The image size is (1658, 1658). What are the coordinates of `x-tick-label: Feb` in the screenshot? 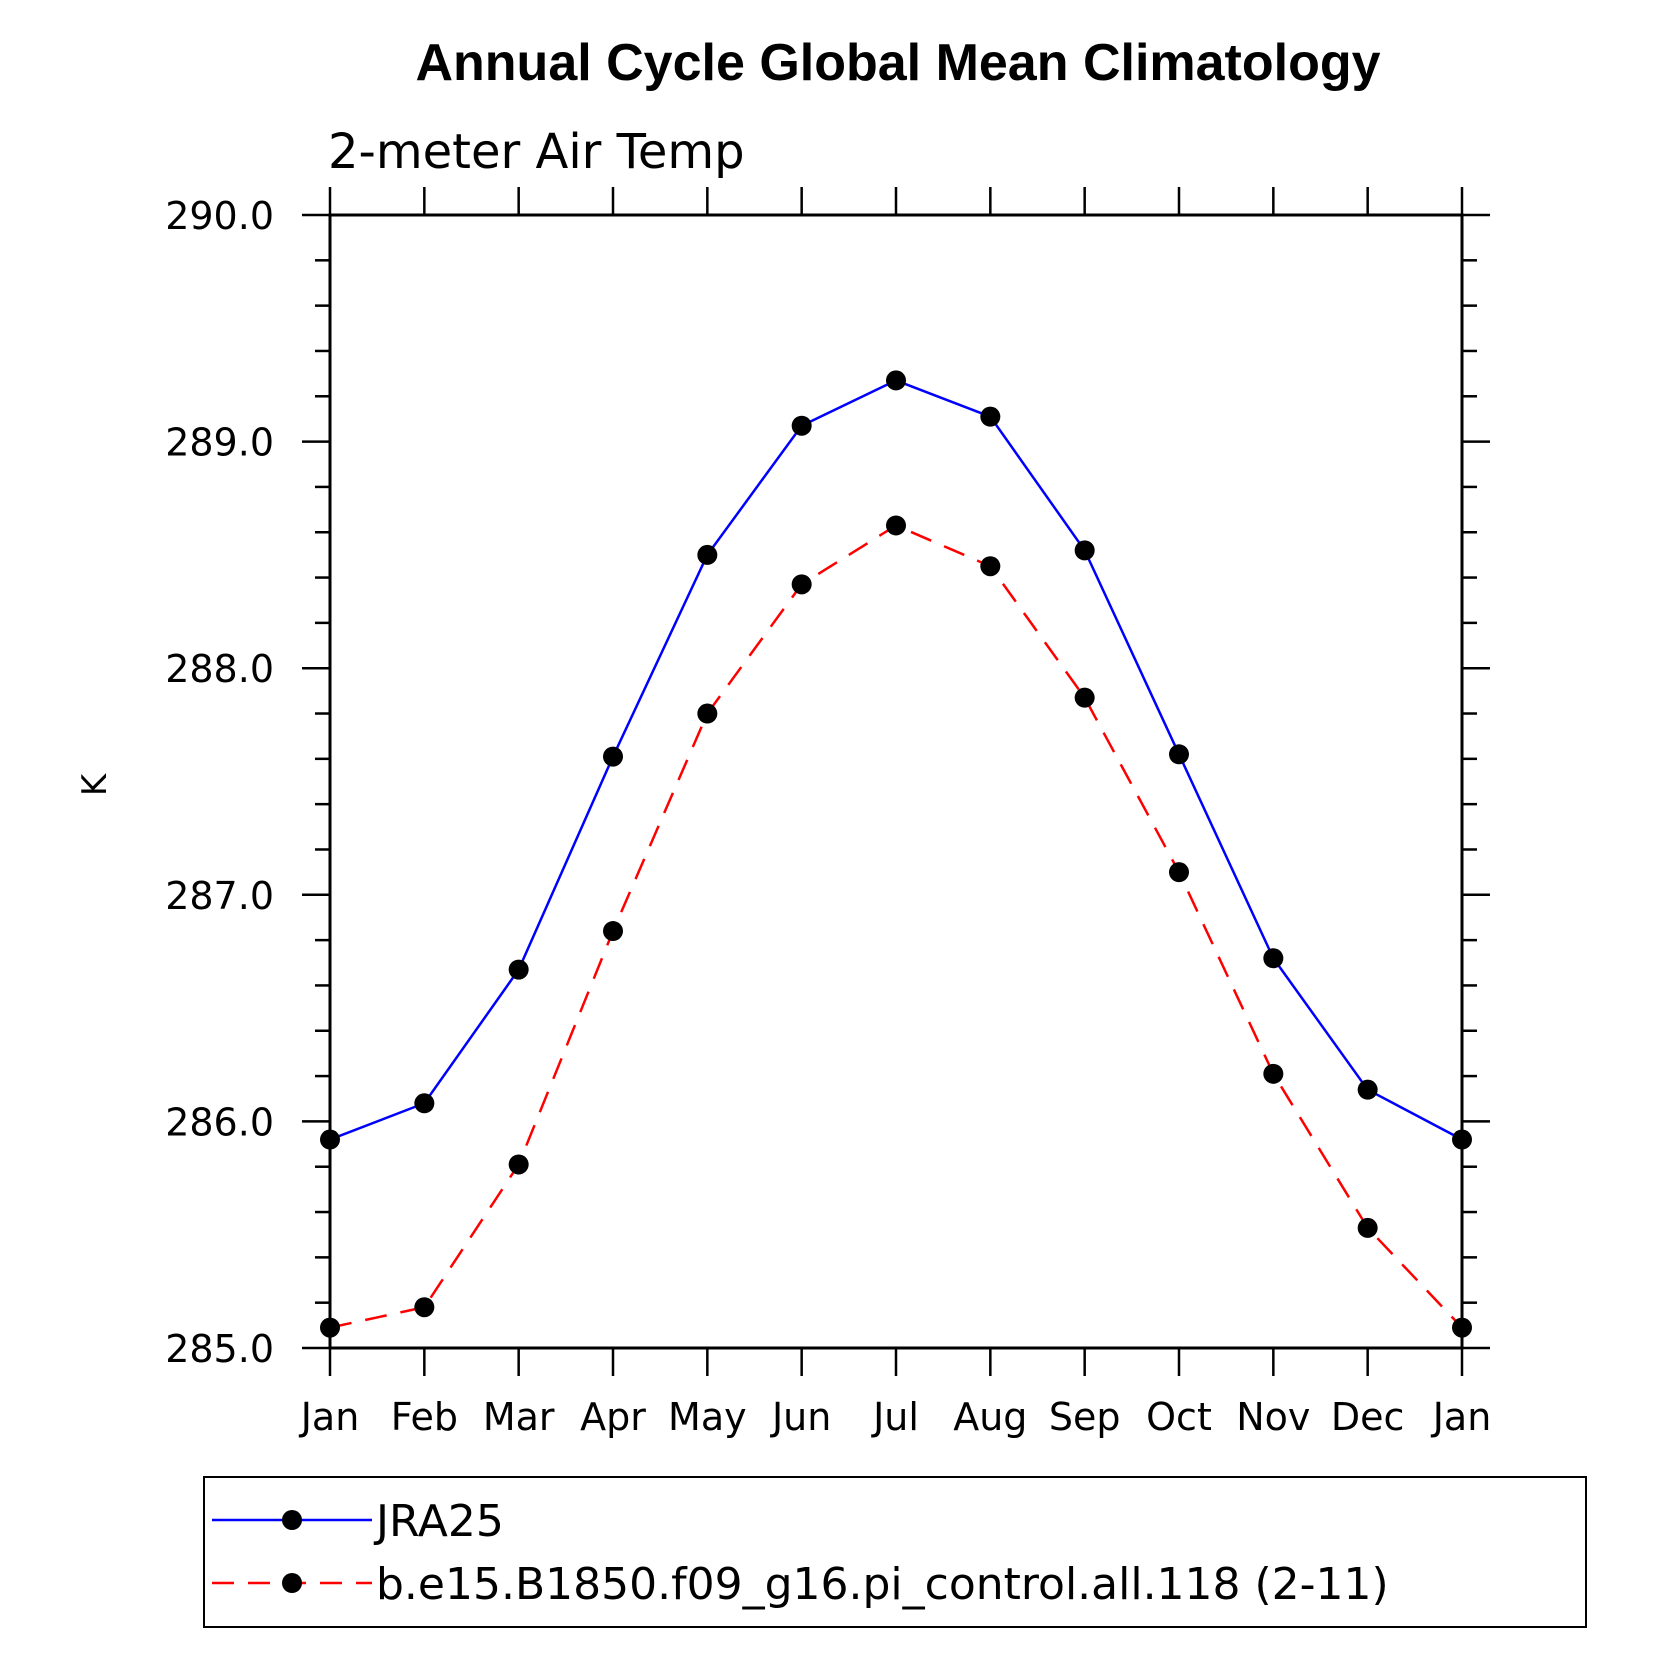 It's located at (424, 1417).